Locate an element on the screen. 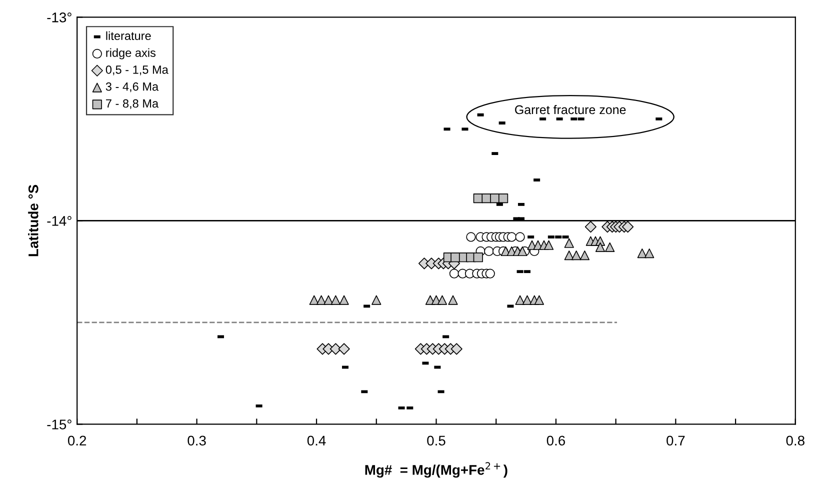 This screenshot has width=820, height=491. x-tick-label: 0.2 is located at coordinates (77, 441).